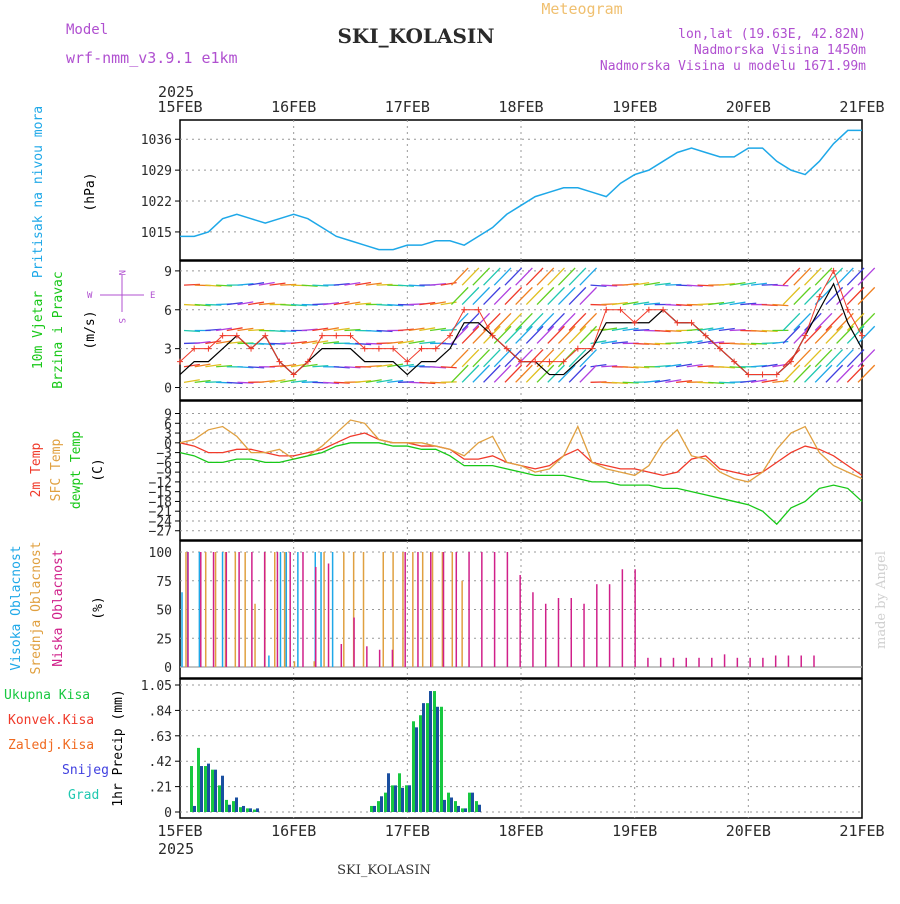 The width and height of the screenshot is (900, 904). I want to click on x-tick-label-bottom: 20FEB, so click(748, 831).